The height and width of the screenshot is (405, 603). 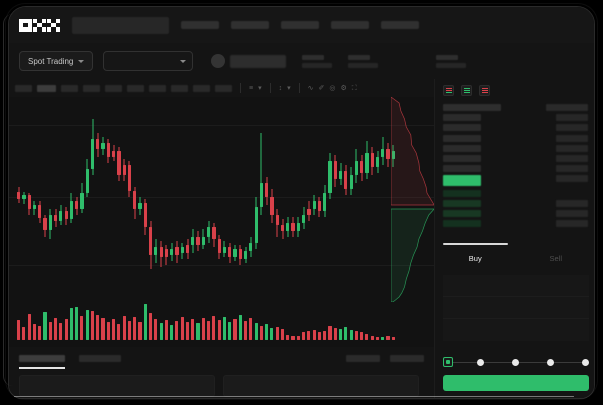 I want to click on line-tool-icon: ∿, so click(x=310, y=88).